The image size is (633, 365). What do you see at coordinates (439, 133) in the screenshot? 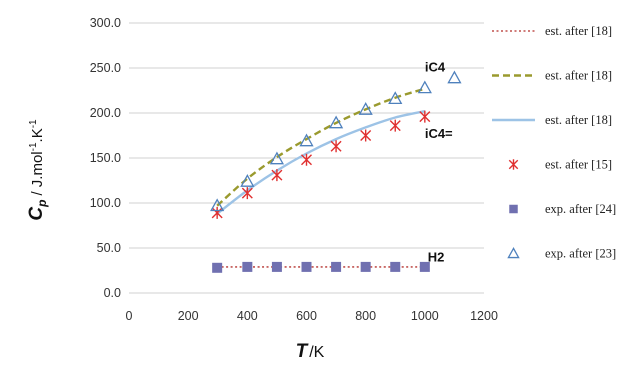
I see `annotation-label: iC4=` at bounding box center [439, 133].